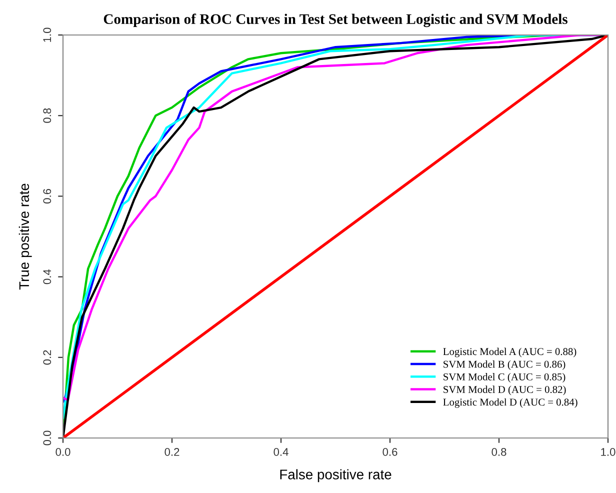  Describe the element at coordinates (47, 438) in the screenshot. I see `y-tick-label: 0.0` at that location.